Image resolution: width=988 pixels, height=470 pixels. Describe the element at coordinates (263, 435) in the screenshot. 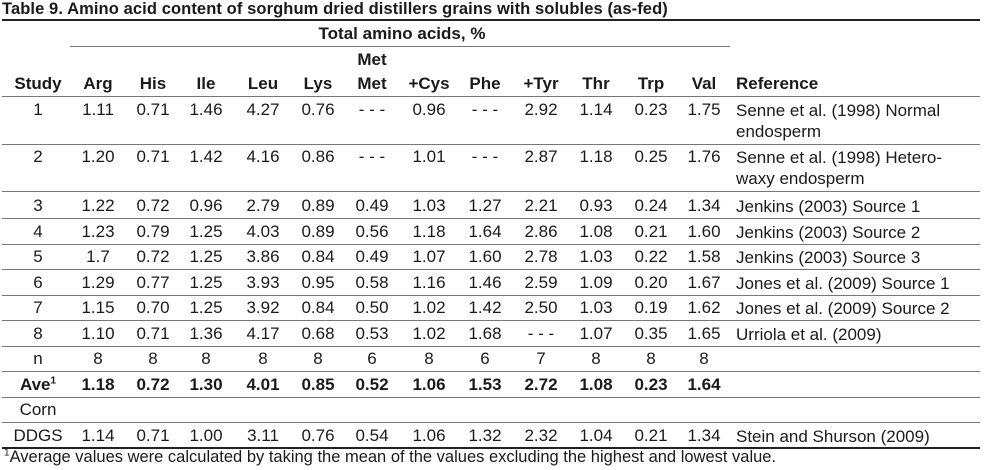

I see `ddgs-cell: 3.11` at that location.